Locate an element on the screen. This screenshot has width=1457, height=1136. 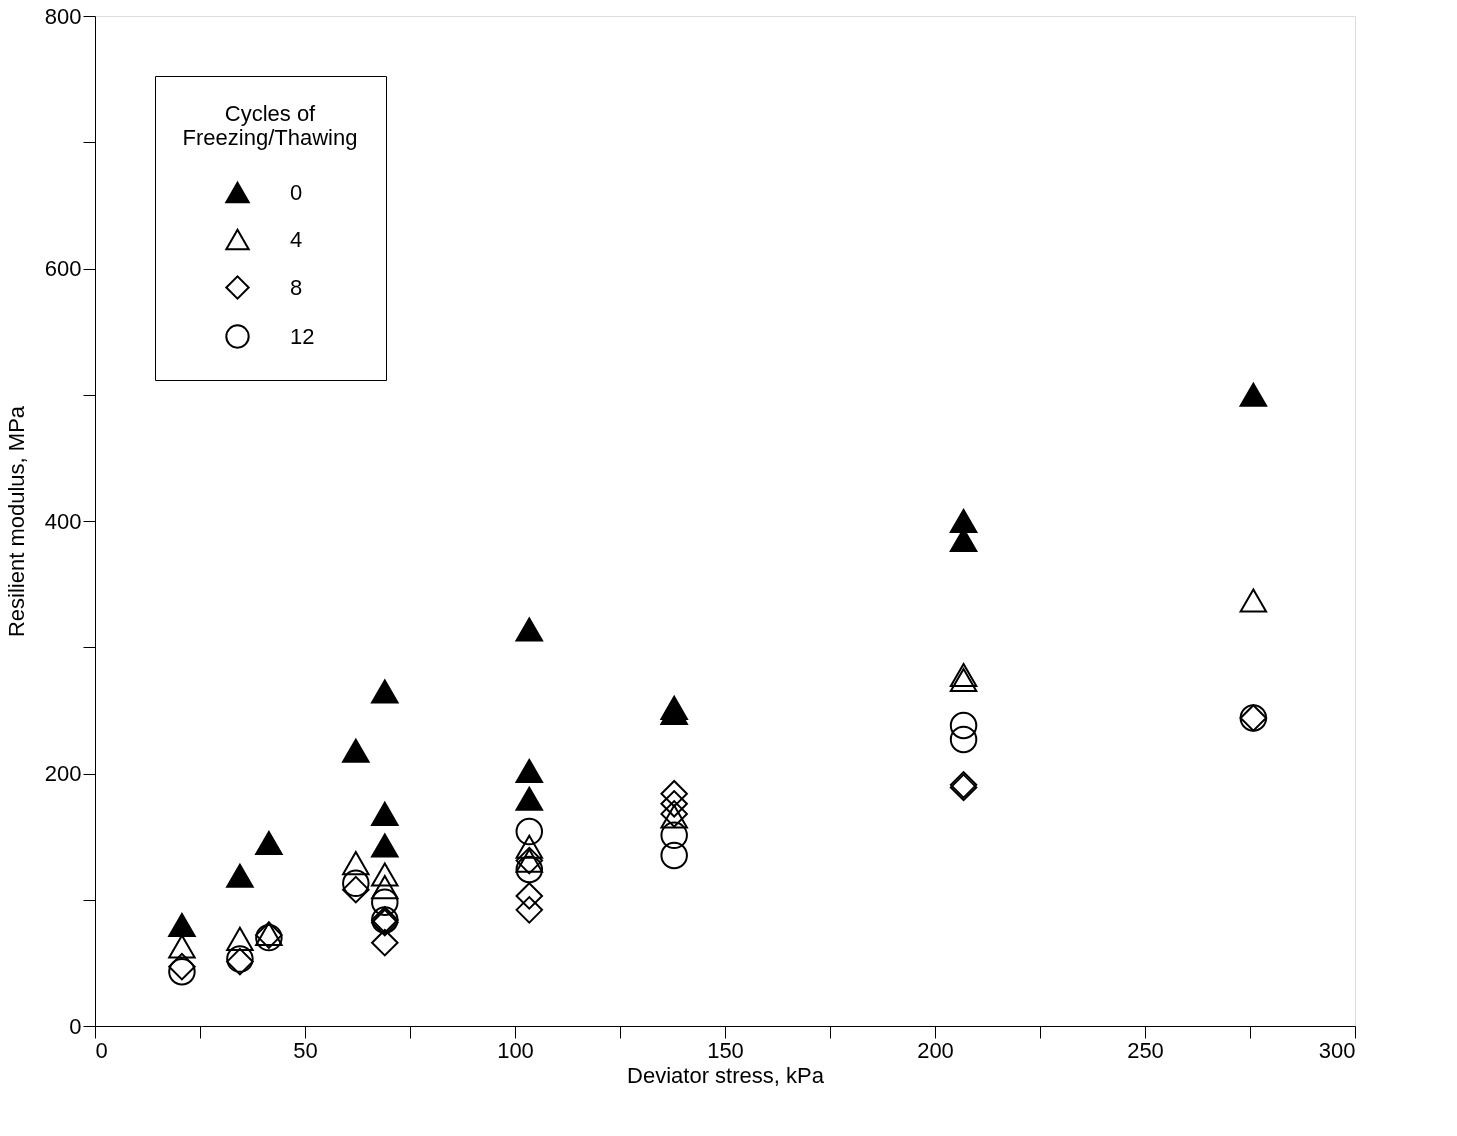
x-tick-label: 50 is located at coordinates (305, 1050).